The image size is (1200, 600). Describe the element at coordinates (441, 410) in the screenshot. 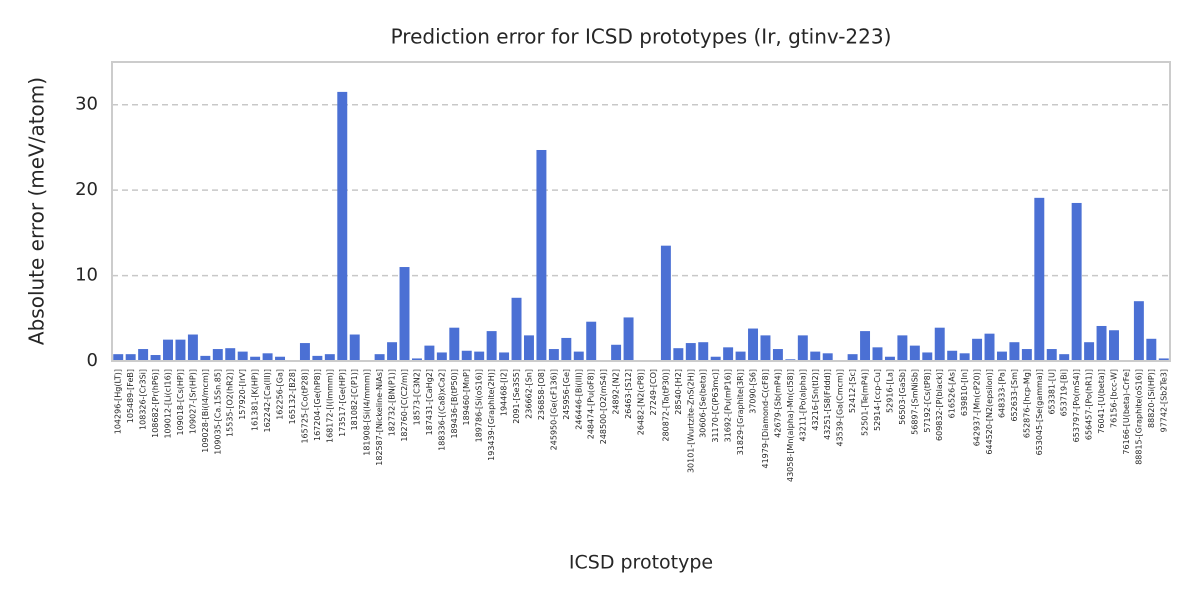

I see `x-tick-label: 188336-[(Ca8)xCa2]` at that location.